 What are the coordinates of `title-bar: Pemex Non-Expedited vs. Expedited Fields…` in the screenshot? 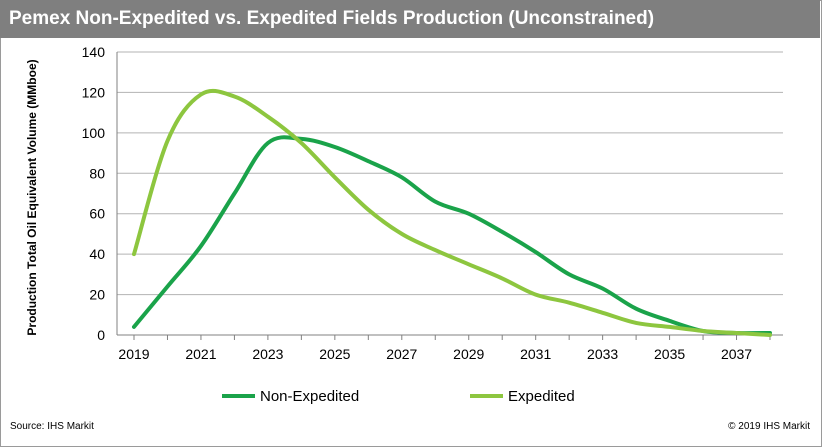 It's located at (410, 19).